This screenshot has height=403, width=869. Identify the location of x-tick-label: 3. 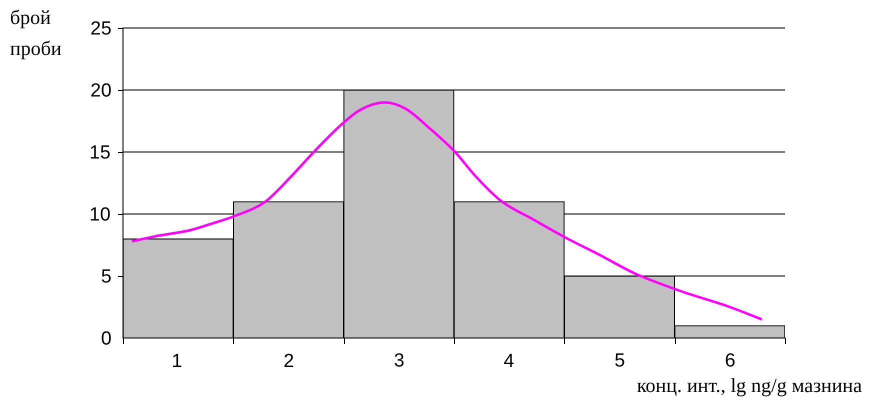
(399, 361).